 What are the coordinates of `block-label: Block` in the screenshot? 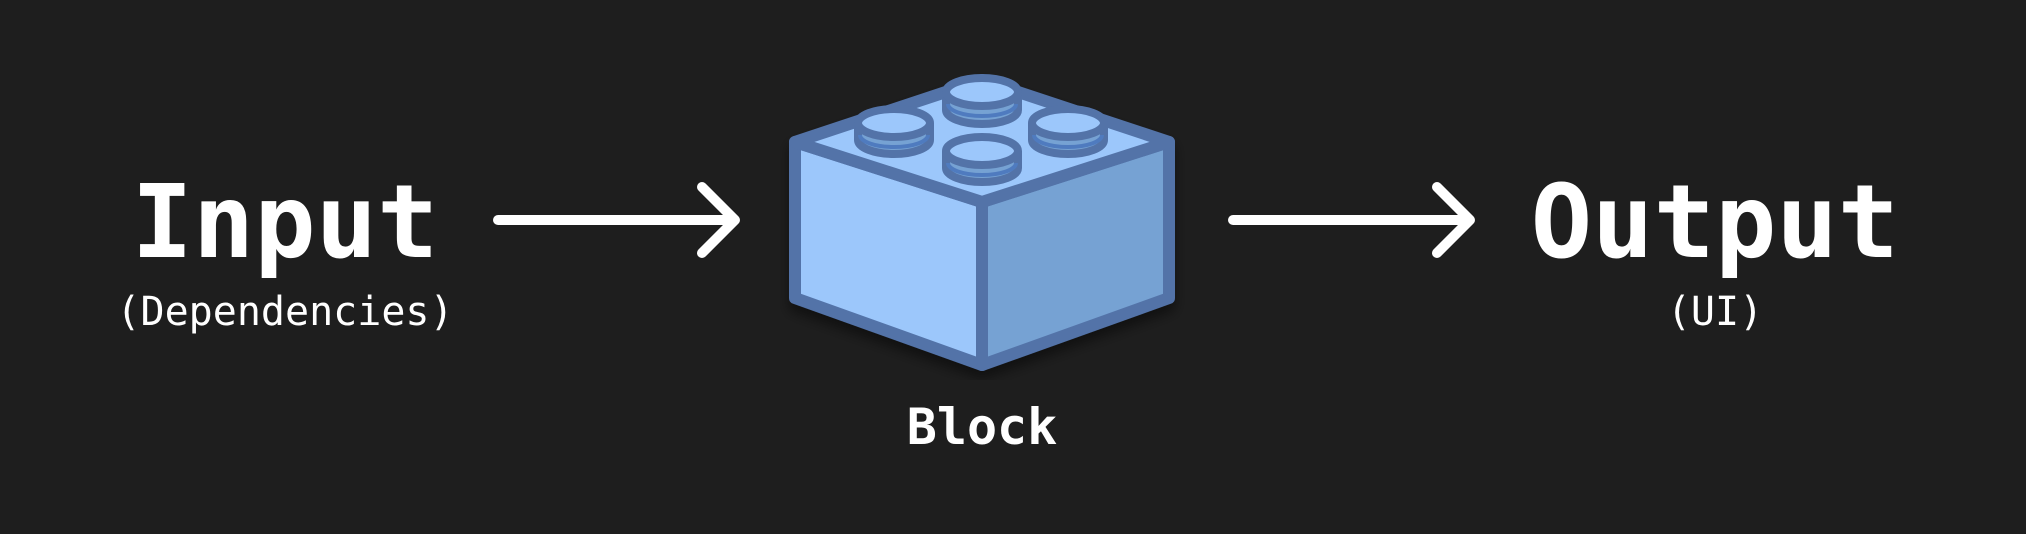 It's located at (982, 427).